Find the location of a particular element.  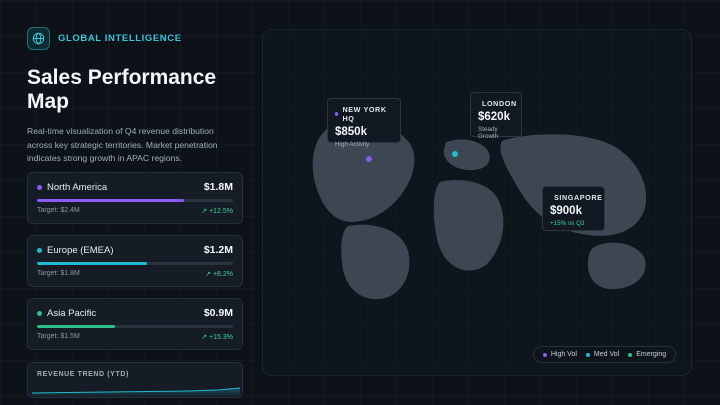

region-value: $1.2M is located at coordinates (218, 250).